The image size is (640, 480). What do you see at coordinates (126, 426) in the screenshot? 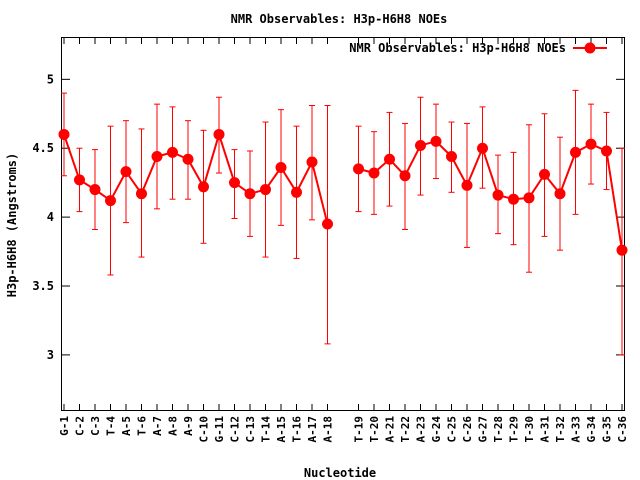
I see `x-tick-label: A-5` at bounding box center [126, 426].